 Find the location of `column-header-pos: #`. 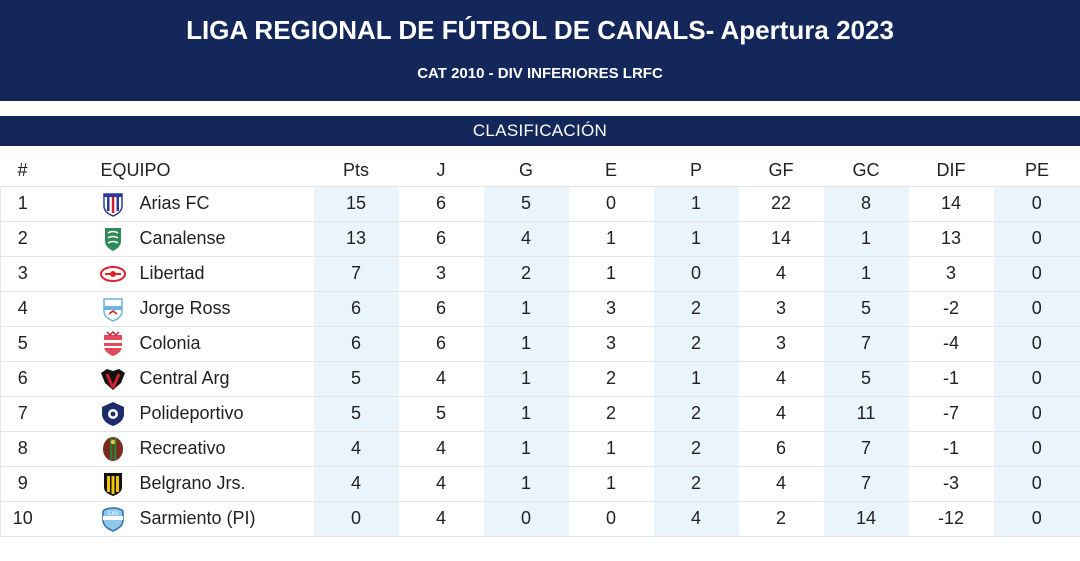

column-header-pos: # is located at coordinates (22, 170).